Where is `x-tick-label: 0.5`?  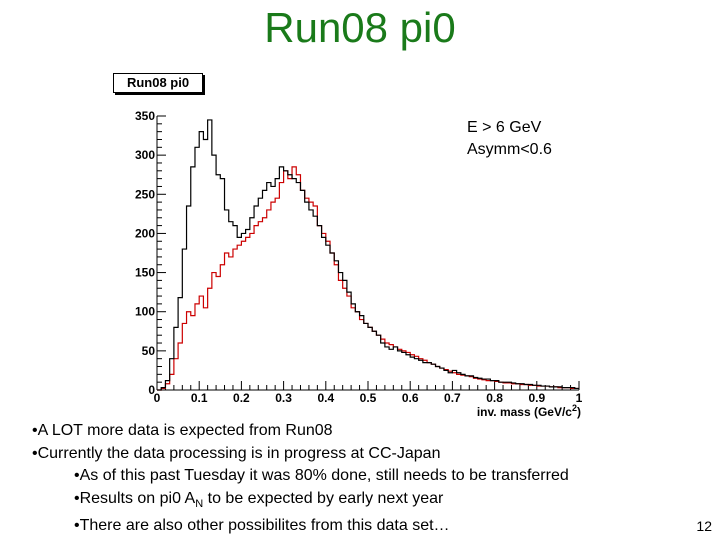
x-tick-label: 0.5 is located at coordinates (368, 398).